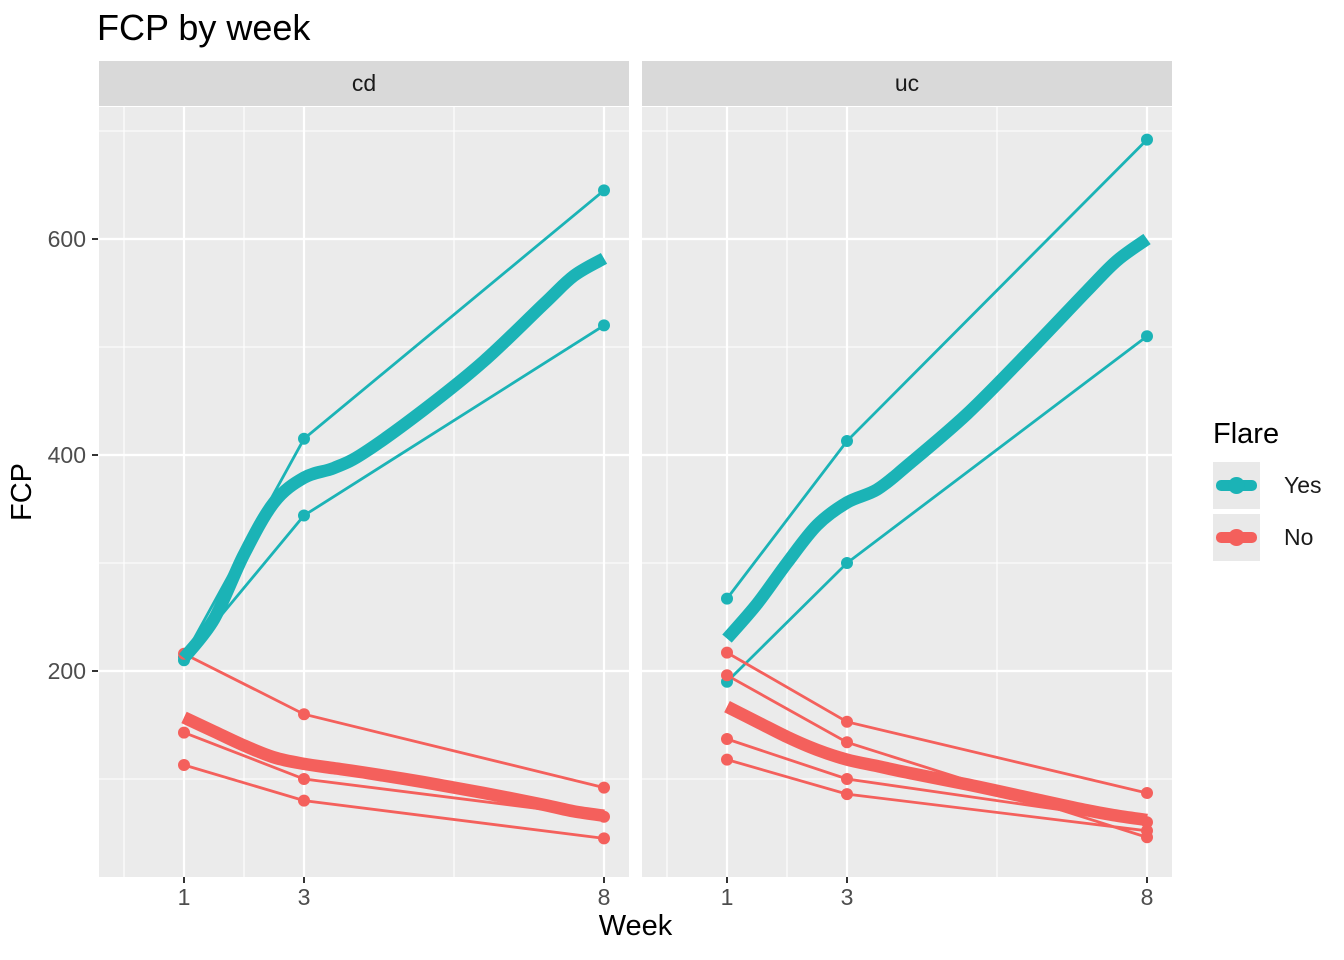  I want to click on legend-key-yes, so click(1236, 485).